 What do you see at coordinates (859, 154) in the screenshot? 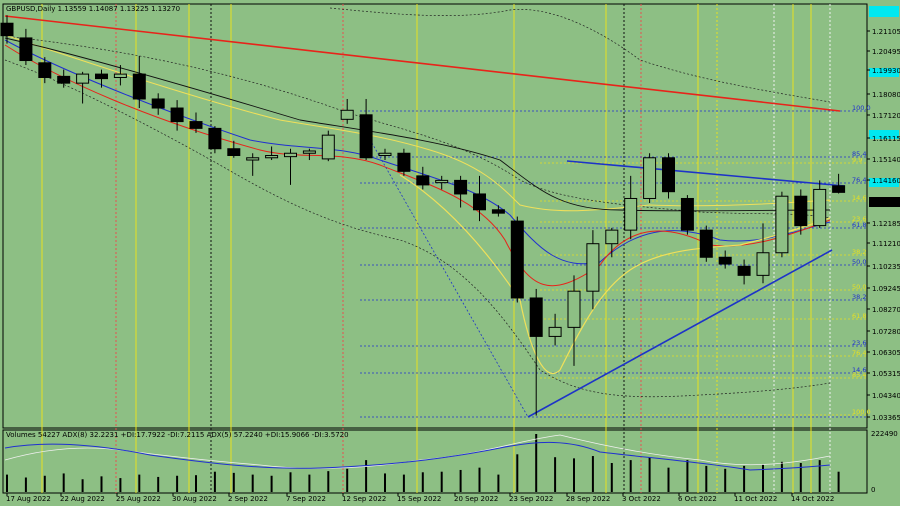
I see `fib-label-blue: 85.4` at bounding box center [859, 154].